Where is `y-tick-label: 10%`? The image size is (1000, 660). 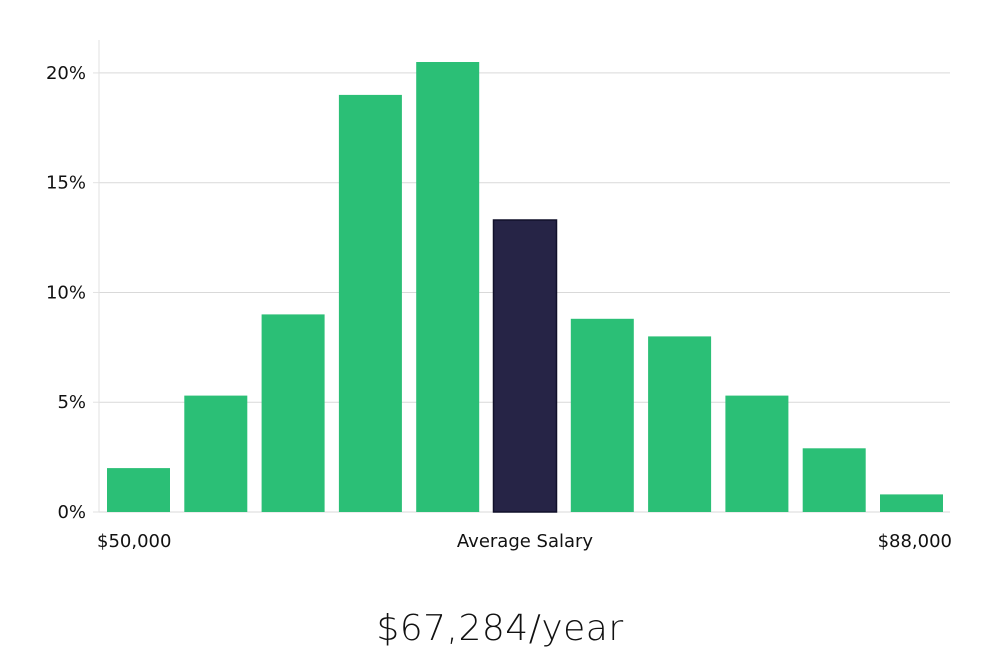
y-tick-label: 10% is located at coordinates (66, 292).